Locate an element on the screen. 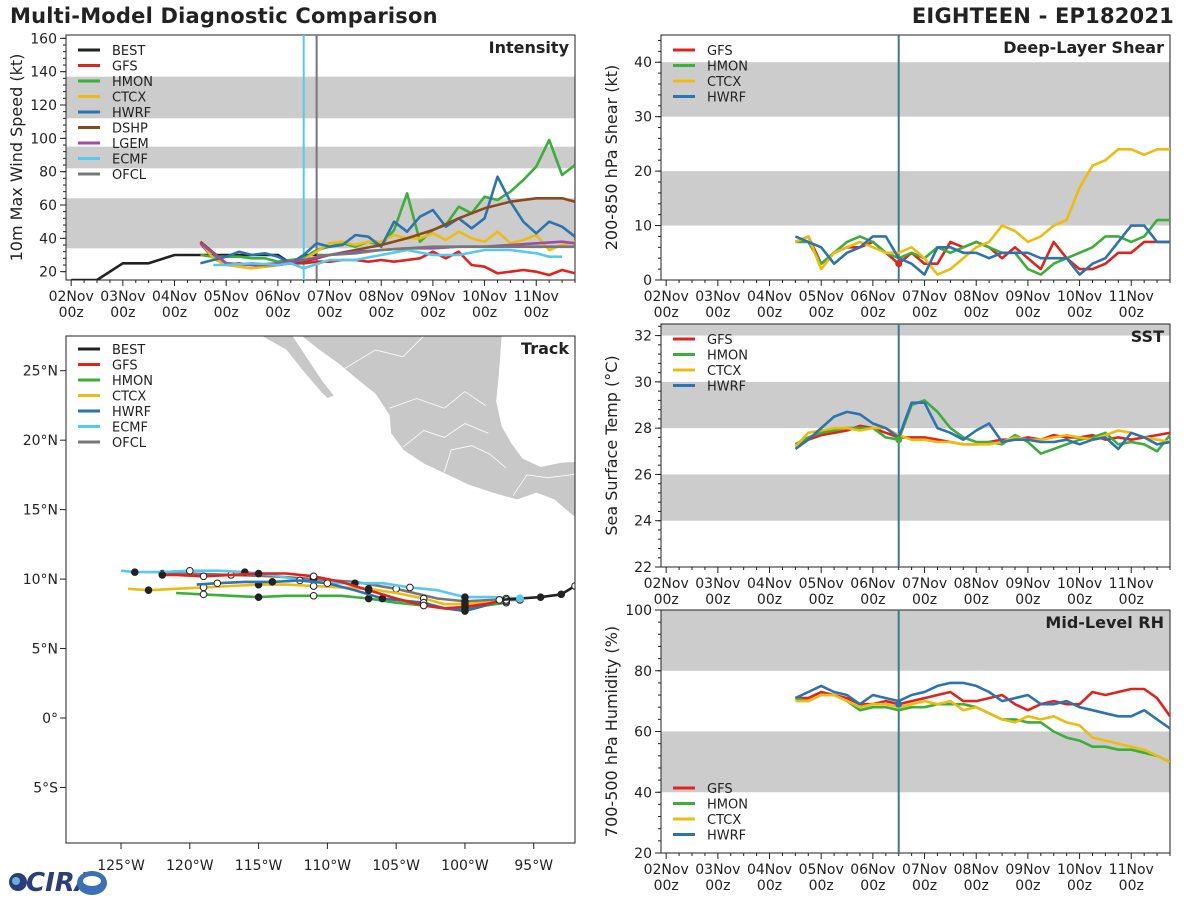 The image size is (1200, 900). plot-frame is located at coordinates (915, 445).